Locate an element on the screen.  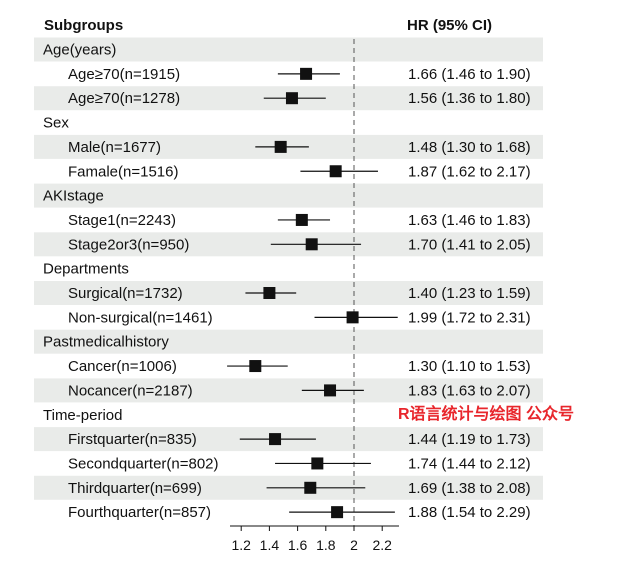
hr-ci-text: 1.44 (1.19 to 1.73) is located at coordinates (469, 439).